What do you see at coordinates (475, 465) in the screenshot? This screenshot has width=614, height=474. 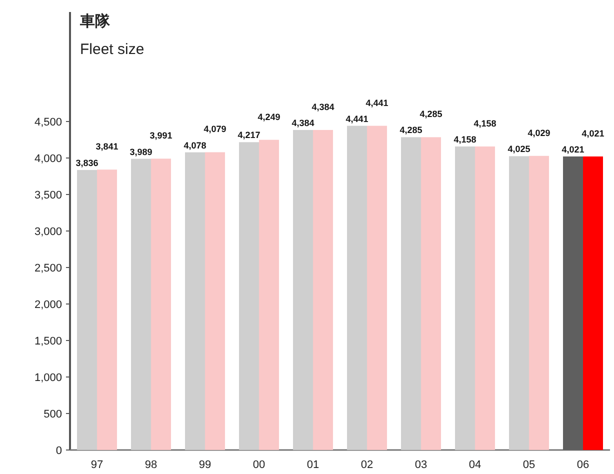 I see `x-tick-label: 04` at bounding box center [475, 465].